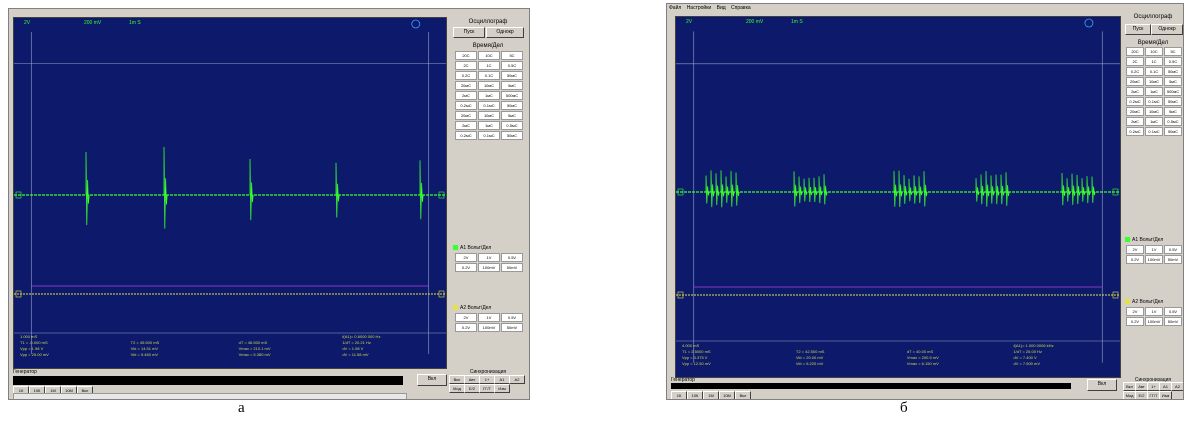 The image size is (1187, 423). I want to click on menu-file: Файл, so click(675, 8).